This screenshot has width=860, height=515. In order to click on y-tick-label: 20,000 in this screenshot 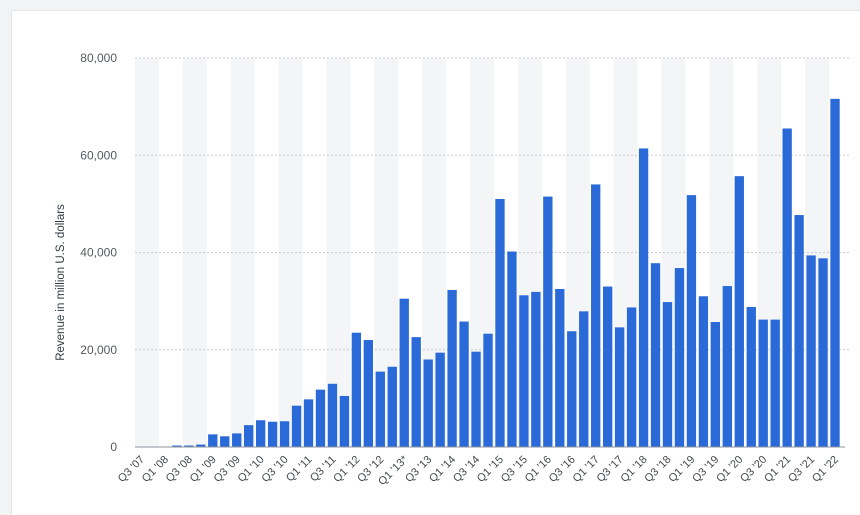, I will do `click(98, 350)`.